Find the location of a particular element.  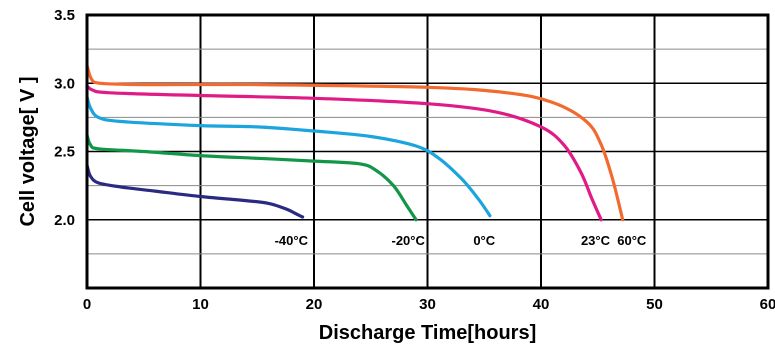

y-tick-label-2: 2.5 is located at coordinates (64, 152).